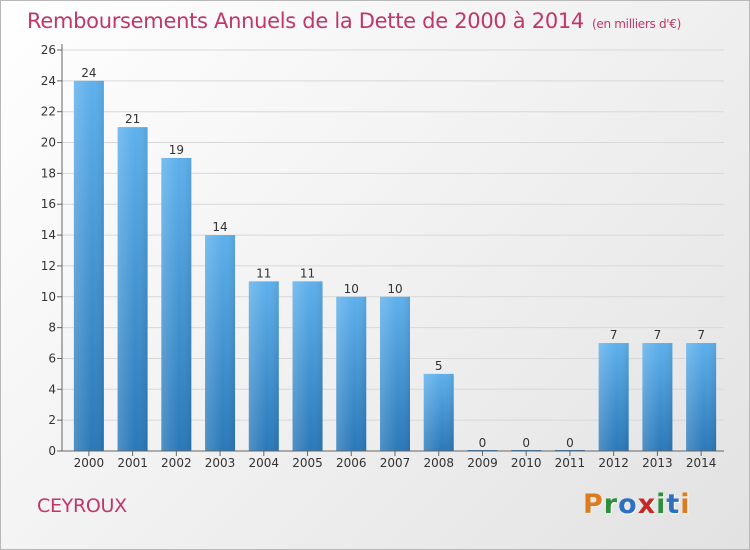  Describe the element at coordinates (673, 504) in the screenshot. I see `logo-letter: t` at that location.